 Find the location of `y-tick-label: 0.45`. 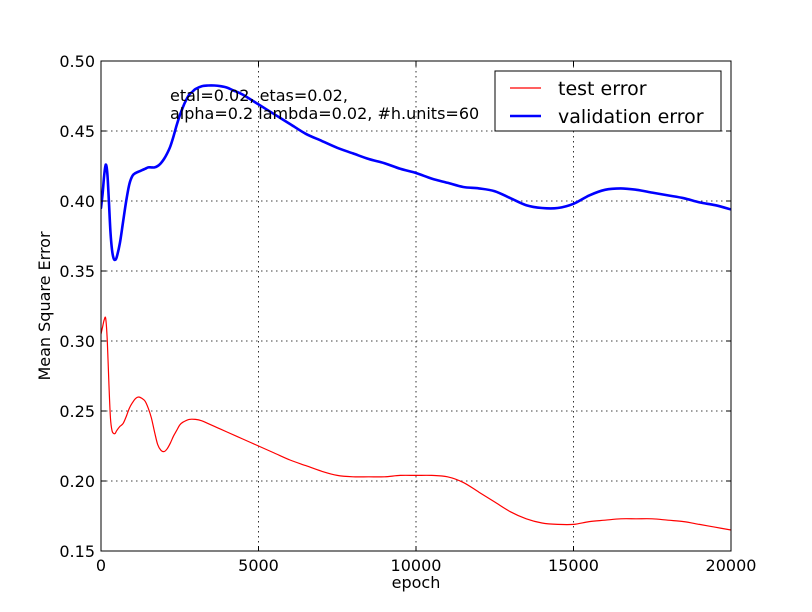

y-tick-label: 0.45 is located at coordinates (77, 131).